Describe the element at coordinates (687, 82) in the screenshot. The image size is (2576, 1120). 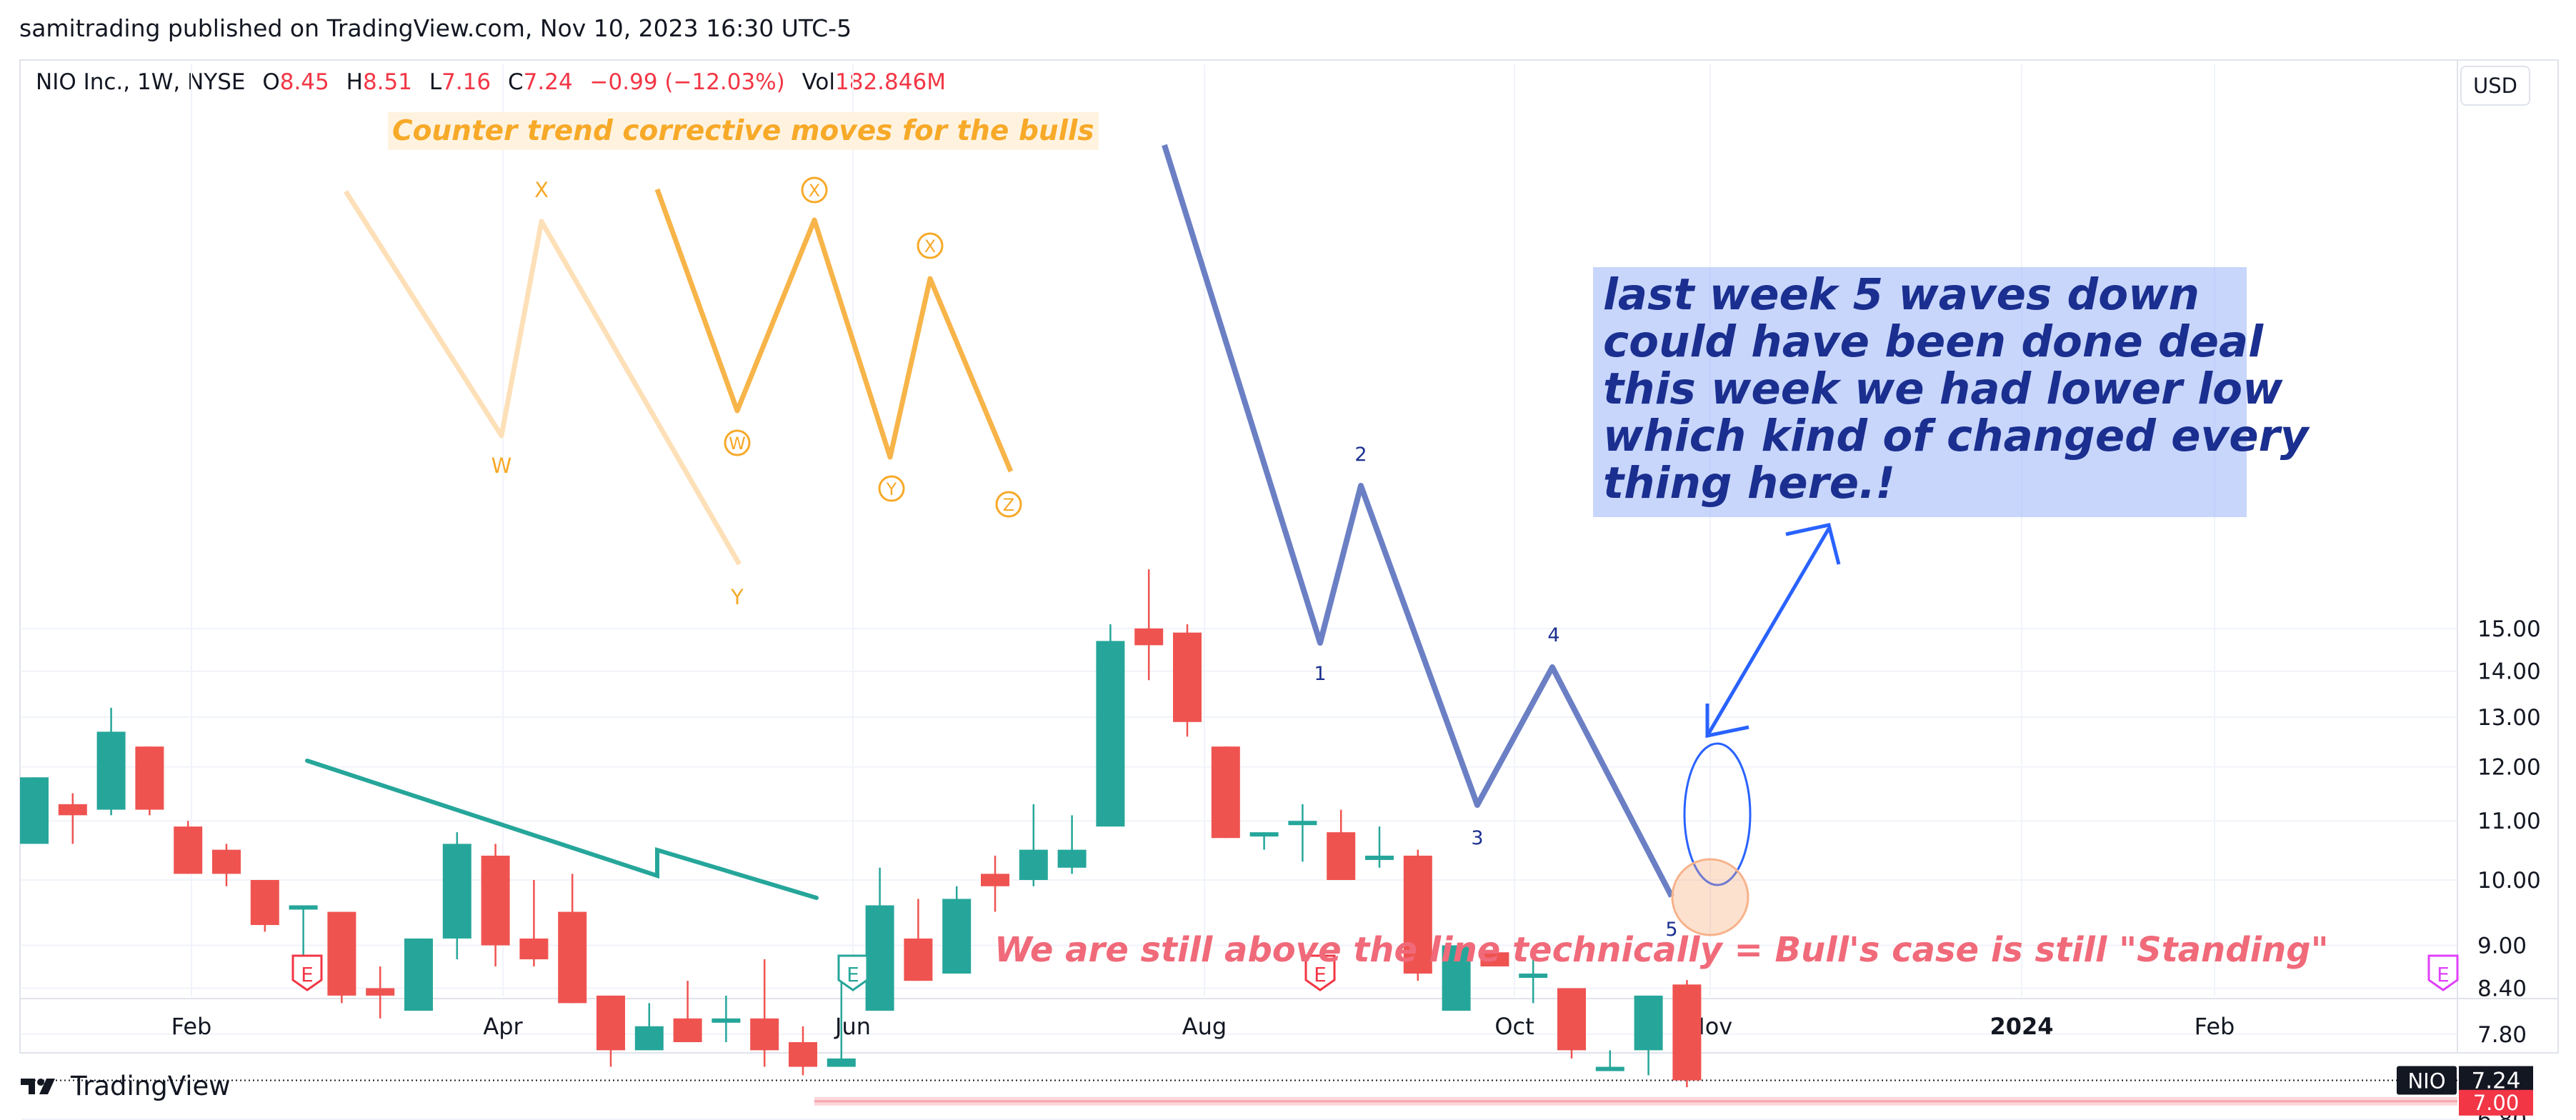
I see `legend-change: −0.99 (−12.03%)` at that location.